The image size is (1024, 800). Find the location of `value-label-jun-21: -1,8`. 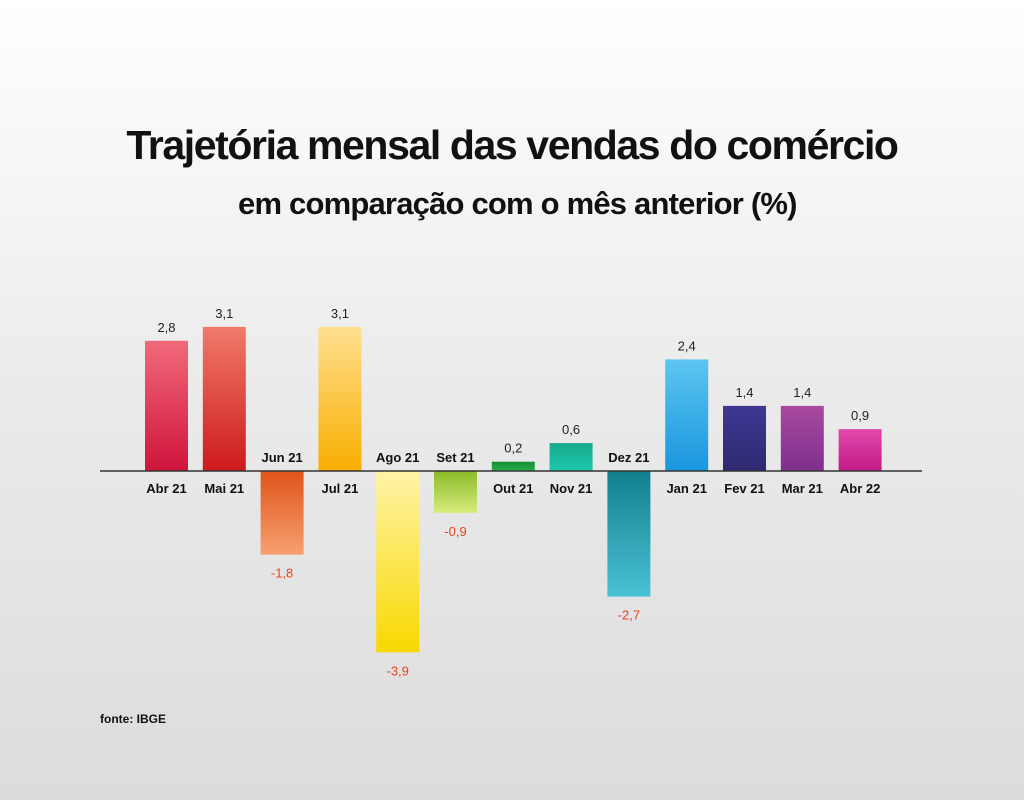

value-label-jun-21: -1,8 is located at coordinates (282, 573).